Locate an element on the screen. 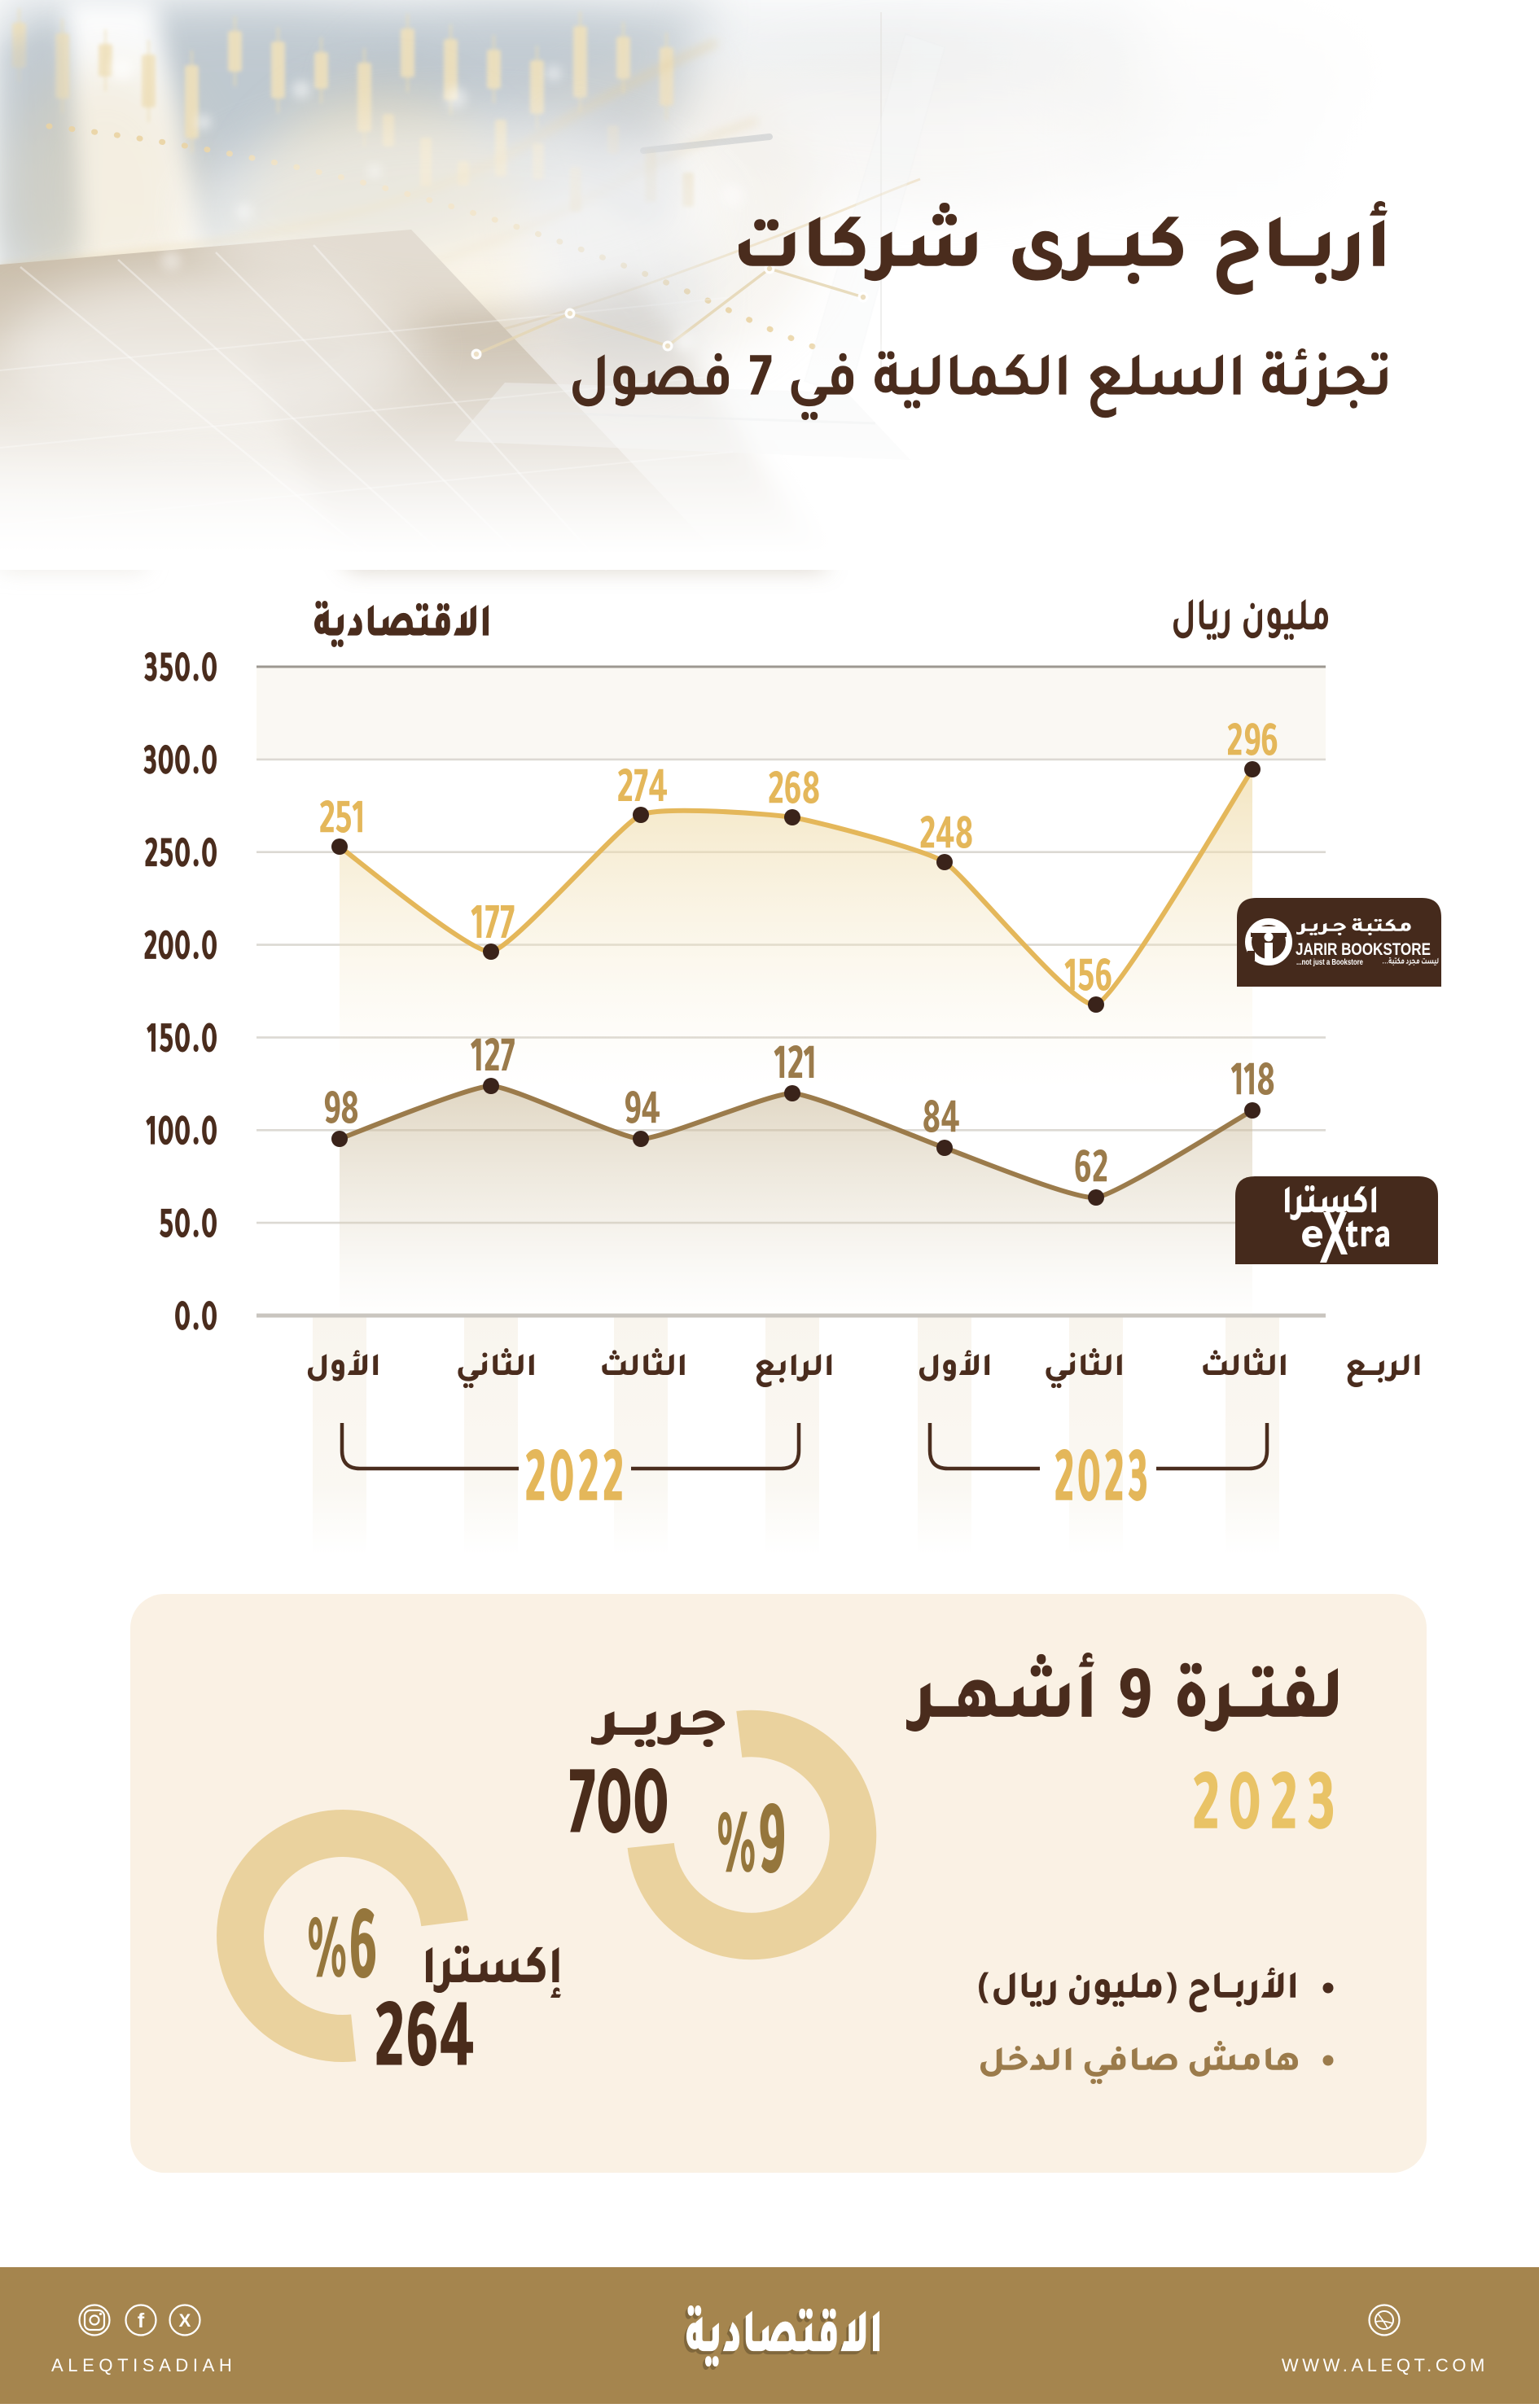 The height and width of the screenshot is (2408, 1539). svg-text: WWW.ALEQT.COM is located at coordinates (1385, 2365).